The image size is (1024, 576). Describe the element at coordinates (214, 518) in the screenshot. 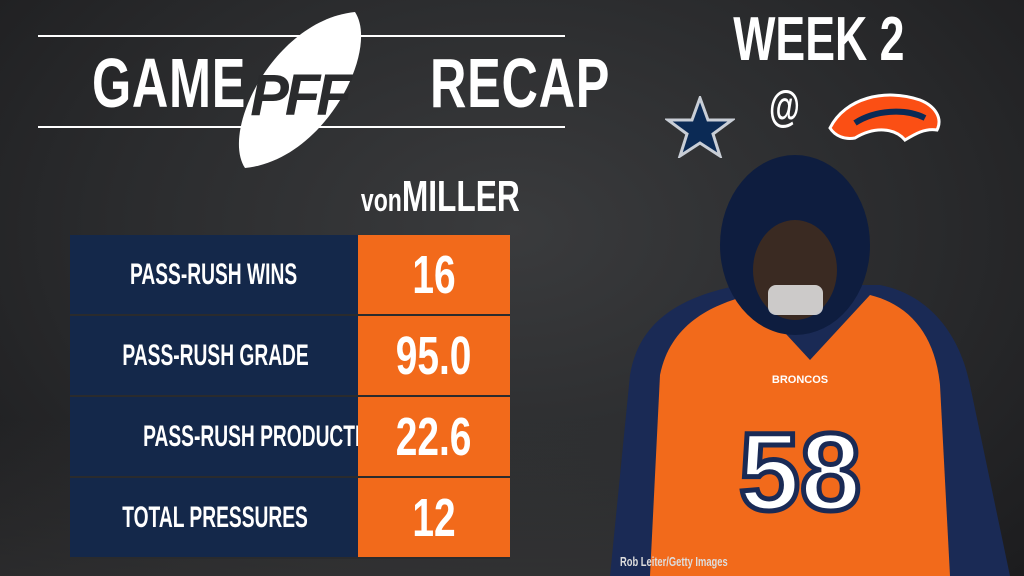

I see `stat-label: TOTAL PRESSURES` at that location.